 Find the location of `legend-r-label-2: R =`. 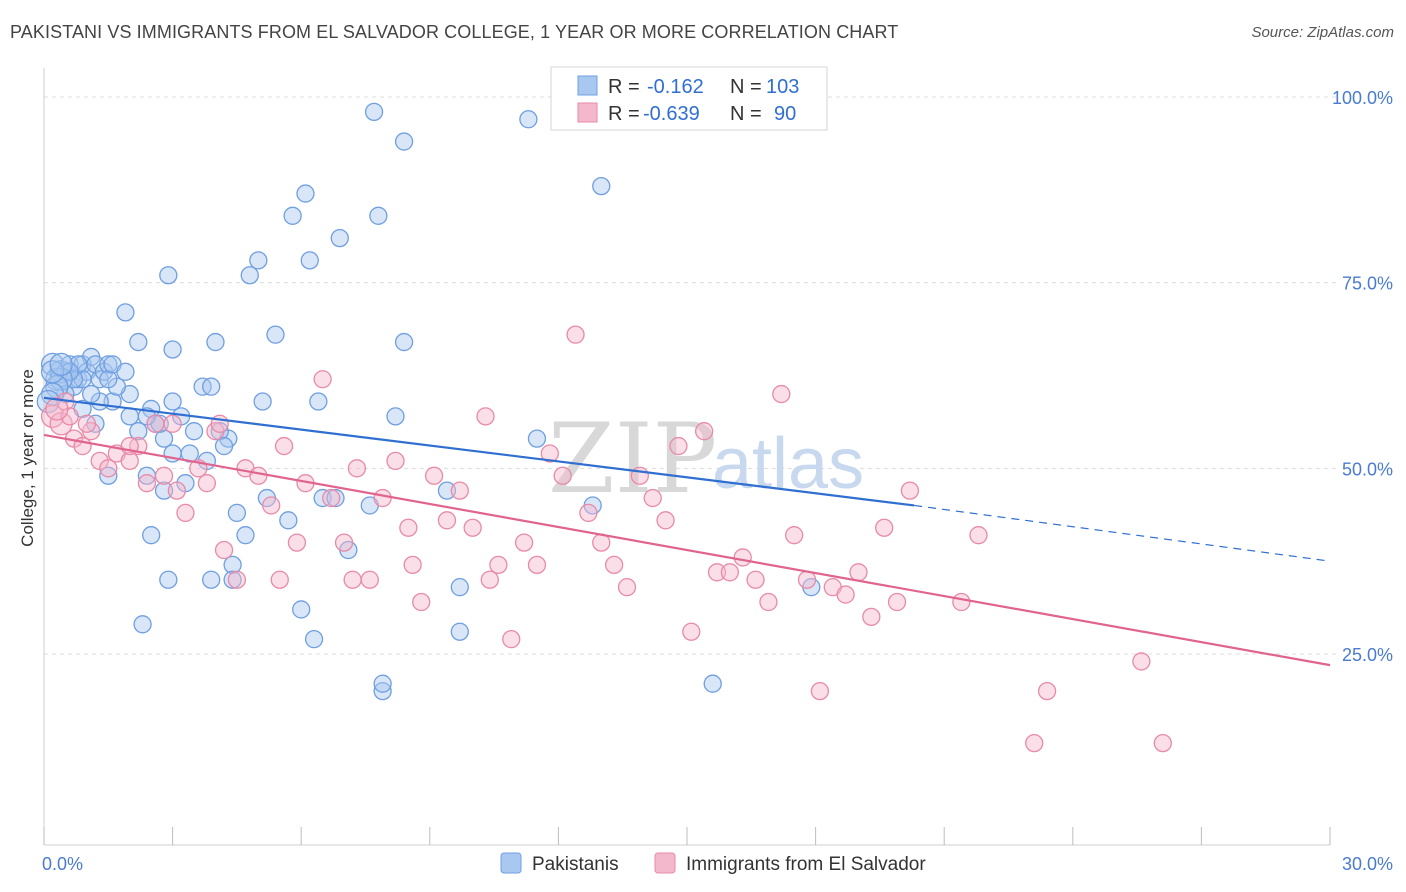

legend-r-label-2: R = is located at coordinates (624, 114).